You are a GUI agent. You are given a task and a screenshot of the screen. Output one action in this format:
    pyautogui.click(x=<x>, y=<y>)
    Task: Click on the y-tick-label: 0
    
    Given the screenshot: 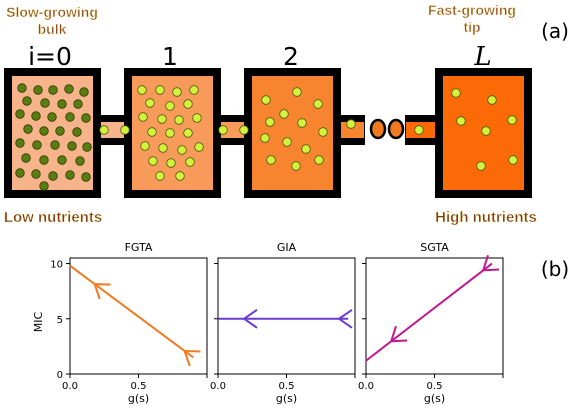 What is the action you would take?
    pyautogui.click(x=60, y=375)
    